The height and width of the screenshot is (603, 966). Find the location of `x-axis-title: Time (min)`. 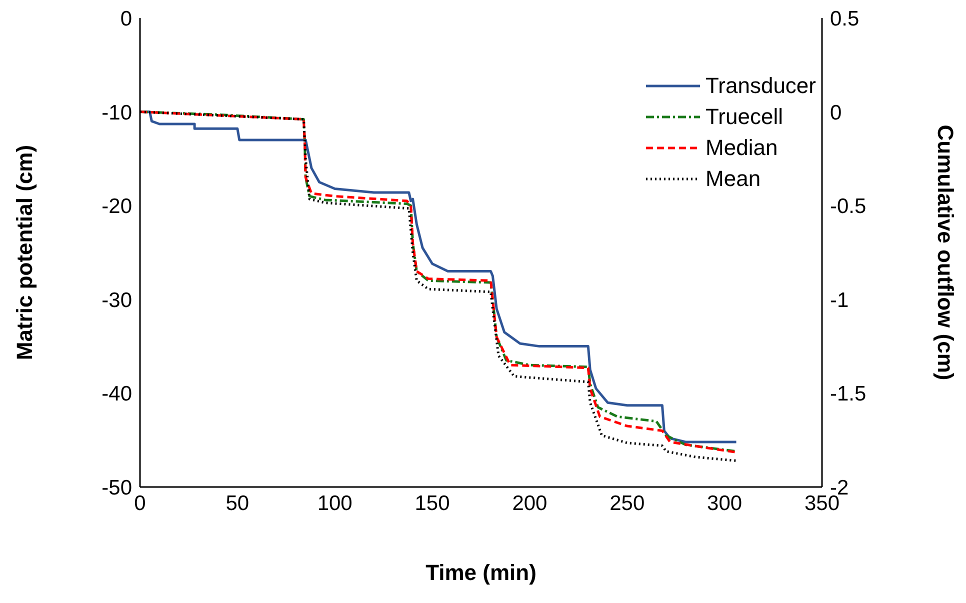

x-axis-title: Time (min) is located at coordinates (481, 572).